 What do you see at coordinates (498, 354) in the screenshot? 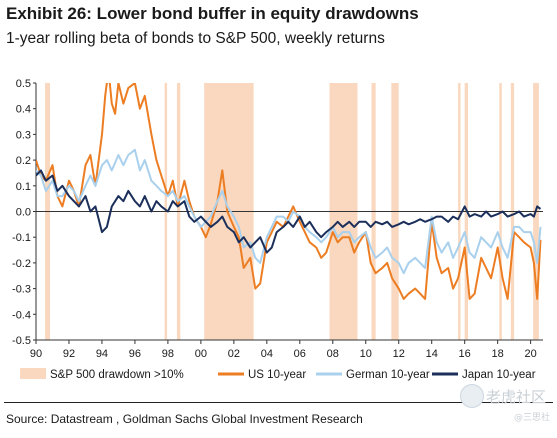
I see `x-tick-label: 18` at bounding box center [498, 354].